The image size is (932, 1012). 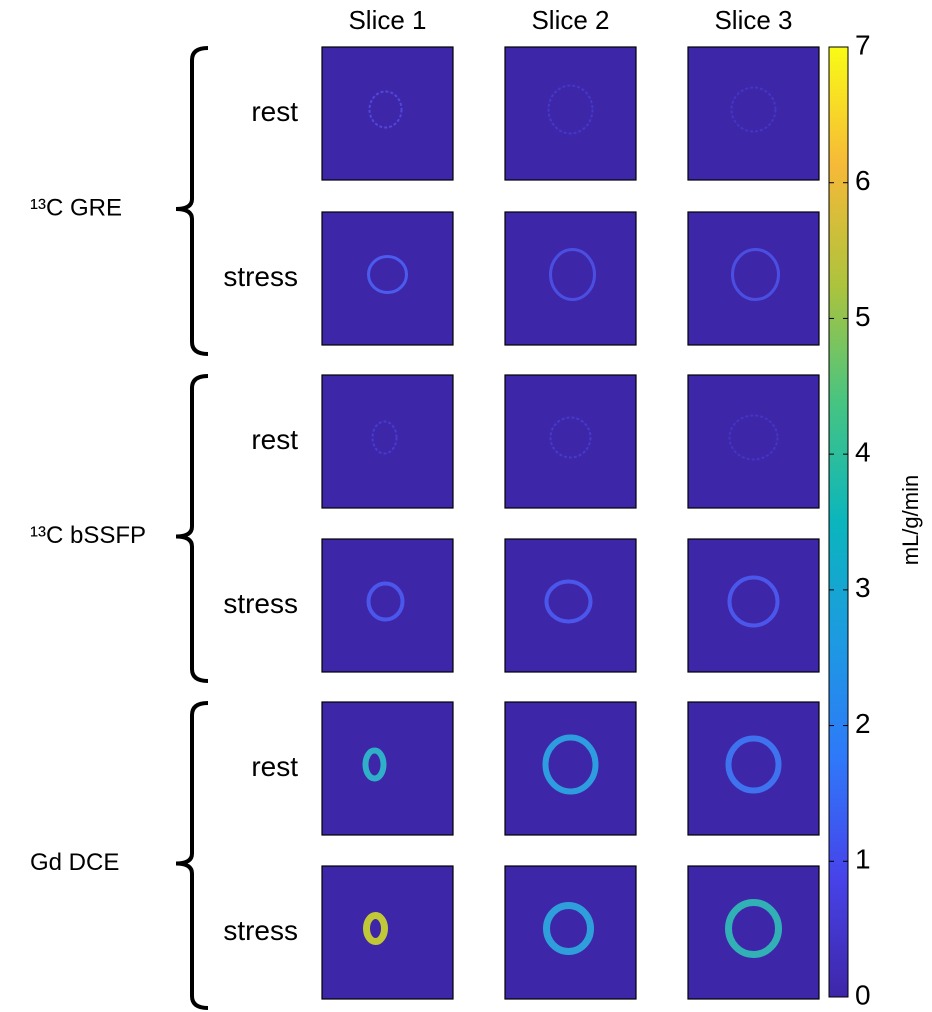 I want to click on colorbar, so click(x=838, y=522).